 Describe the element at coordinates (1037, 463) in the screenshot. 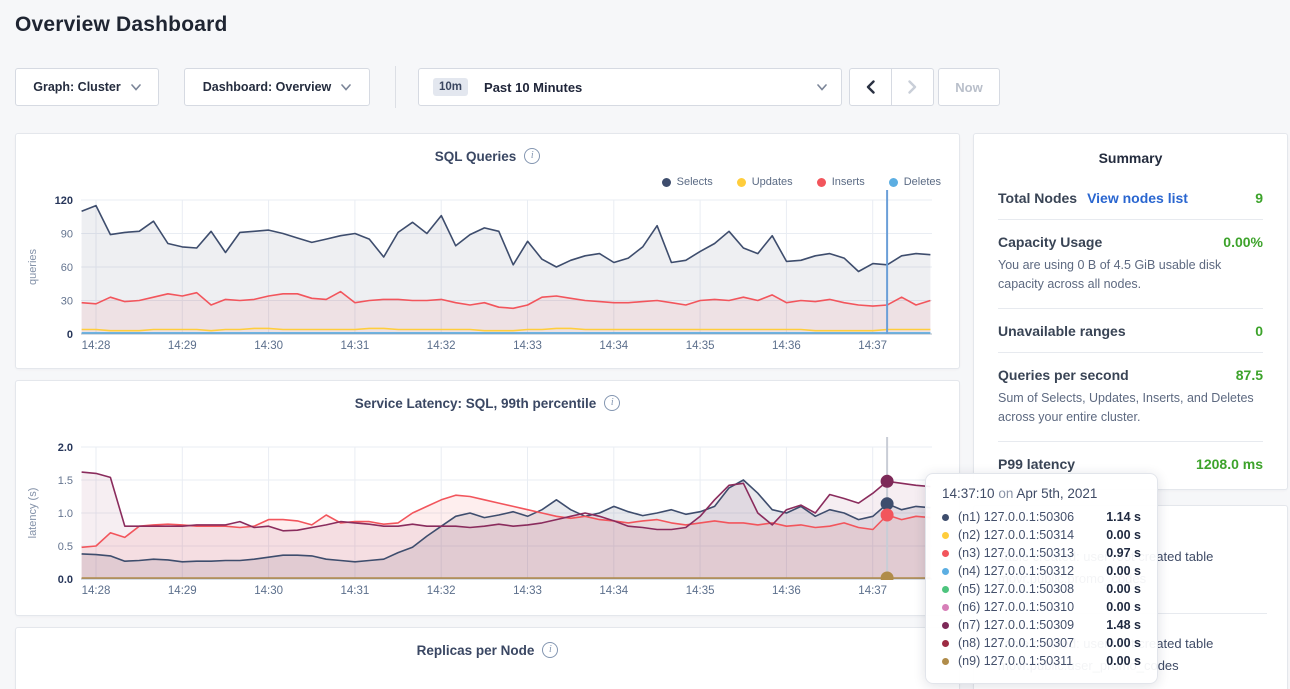

I see `p99-latency-label: P99 latency` at that location.